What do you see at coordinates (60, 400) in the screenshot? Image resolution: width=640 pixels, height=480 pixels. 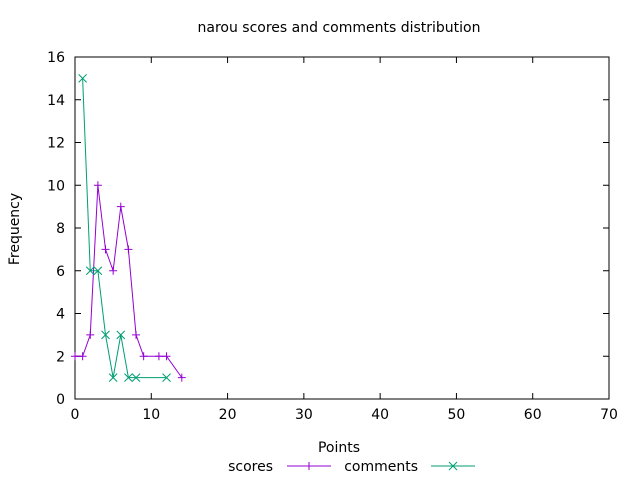 I see `y-tick-label: 0` at bounding box center [60, 400].